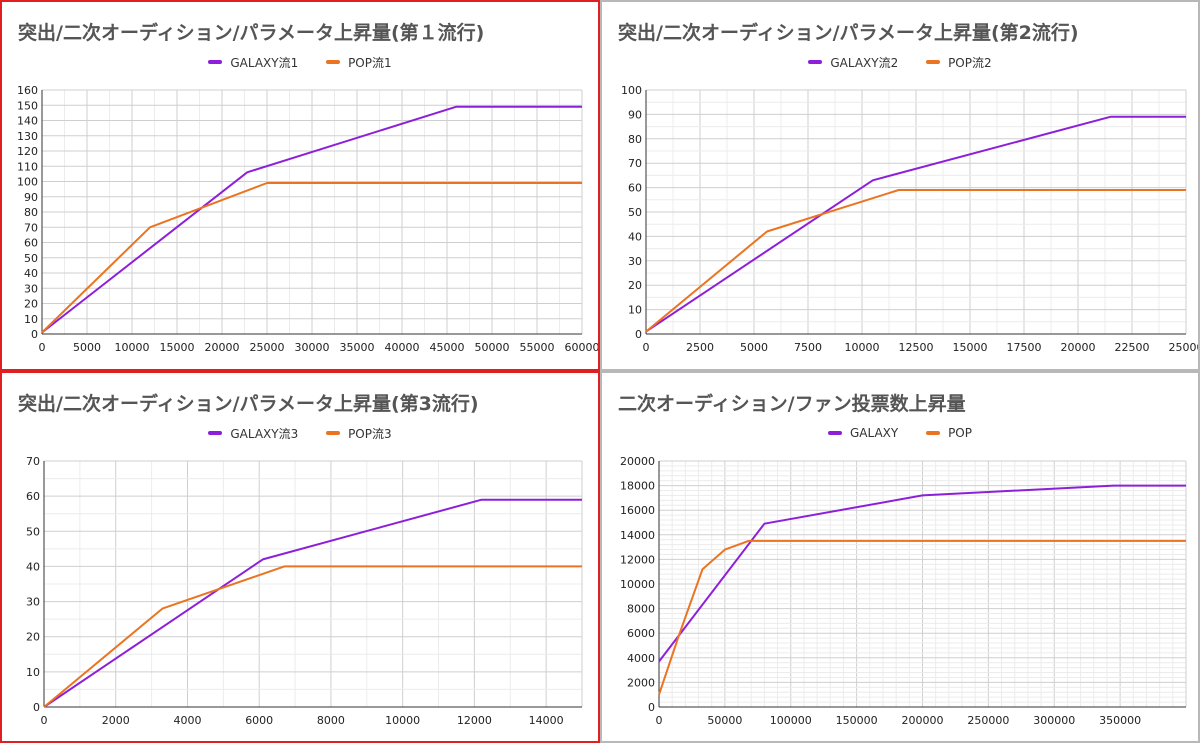  I want to click on chart-title: 突出/二次オーディション/パラメータ上昇量(第１流行), so click(251, 33).